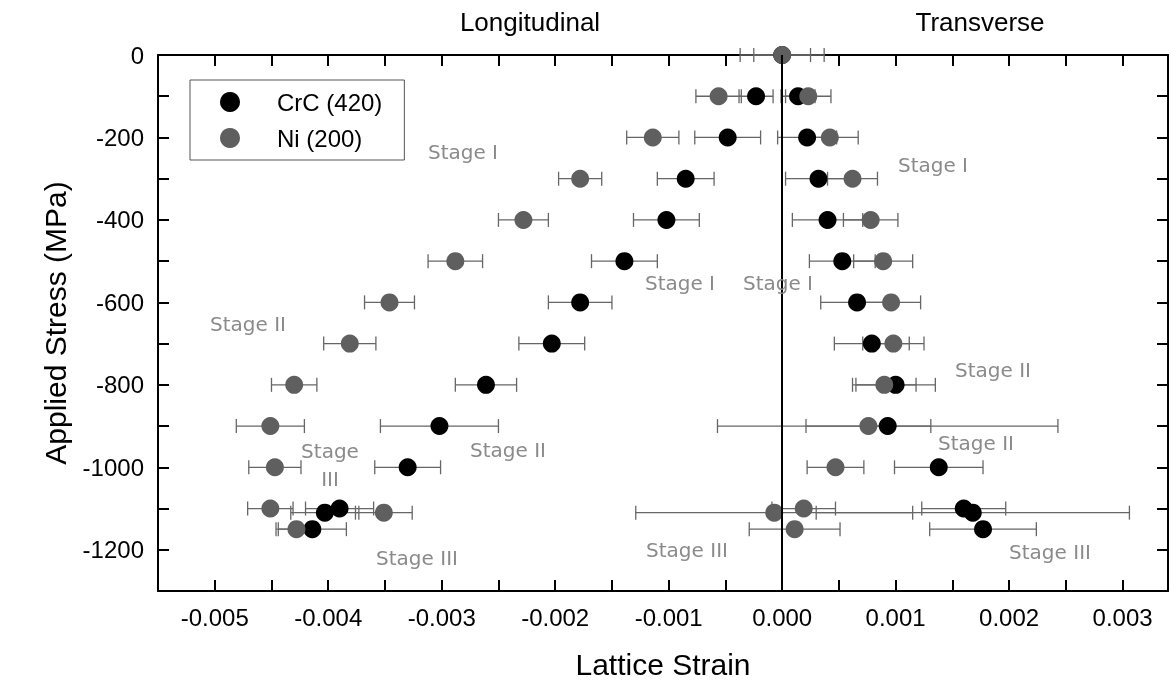  Describe the element at coordinates (663, 664) in the screenshot. I see `x-axis-title: Lattice Strain` at that location.